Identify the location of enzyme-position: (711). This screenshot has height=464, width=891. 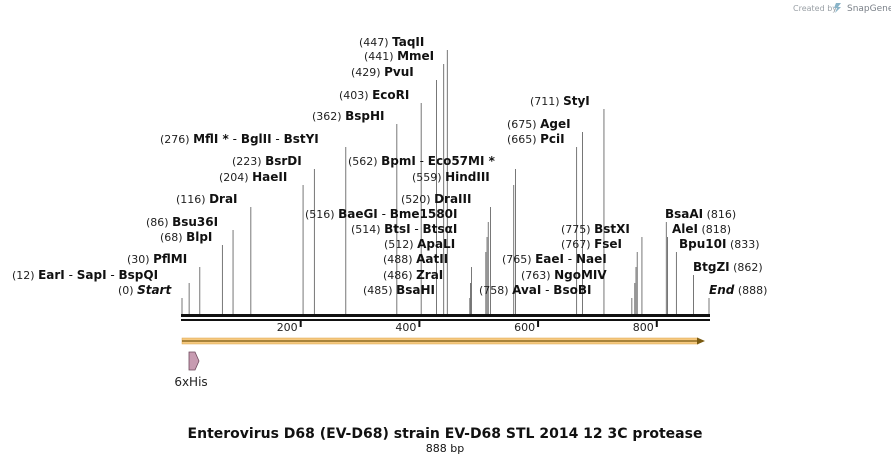
(546, 101).